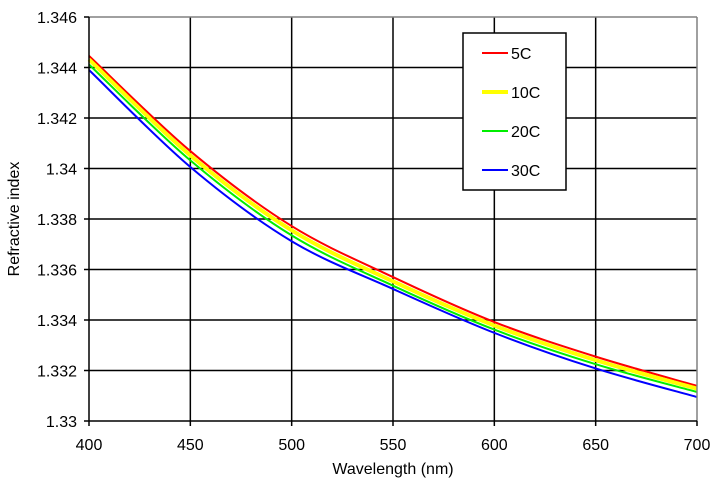 This screenshot has height=482, width=720. I want to click on legend-item-20c: 20C, so click(511, 132).